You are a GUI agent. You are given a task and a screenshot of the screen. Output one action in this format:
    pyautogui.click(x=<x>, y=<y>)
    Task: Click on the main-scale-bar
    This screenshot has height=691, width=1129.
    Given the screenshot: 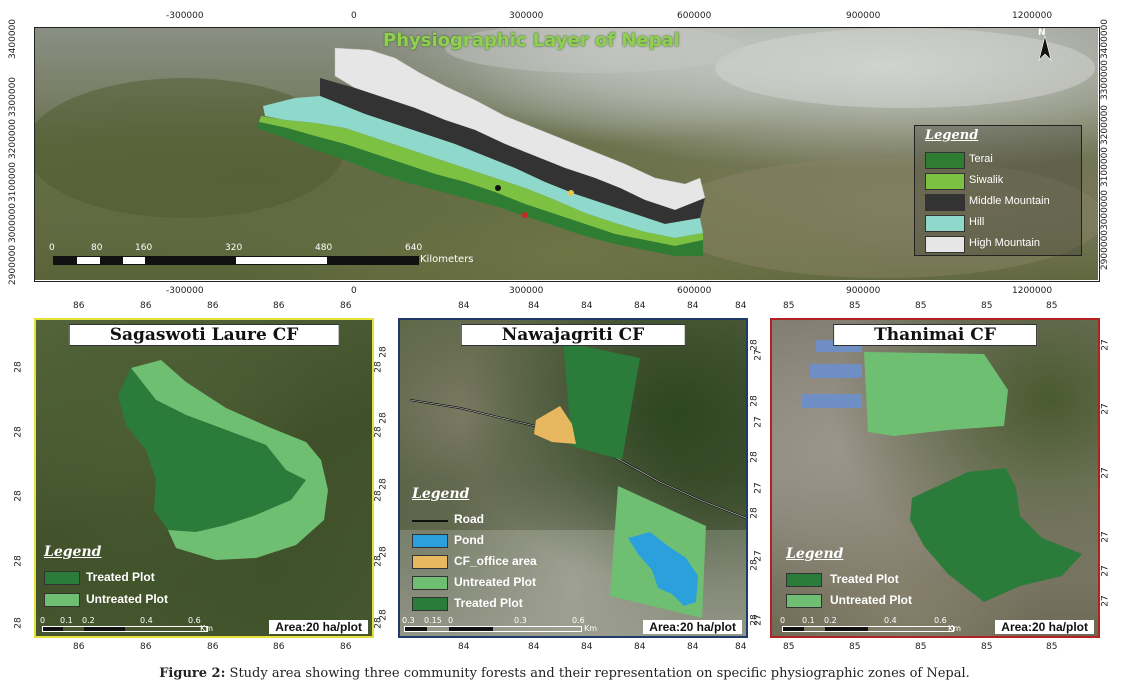 What is the action you would take?
    pyautogui.click(x=236, y=260)
    